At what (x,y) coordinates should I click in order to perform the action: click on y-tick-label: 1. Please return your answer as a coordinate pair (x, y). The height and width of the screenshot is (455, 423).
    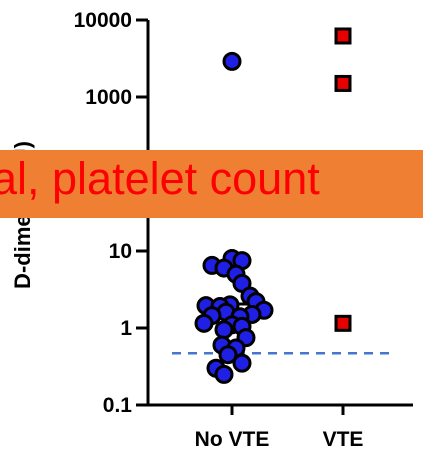
    Looking at the image, I should click on (126, 328).